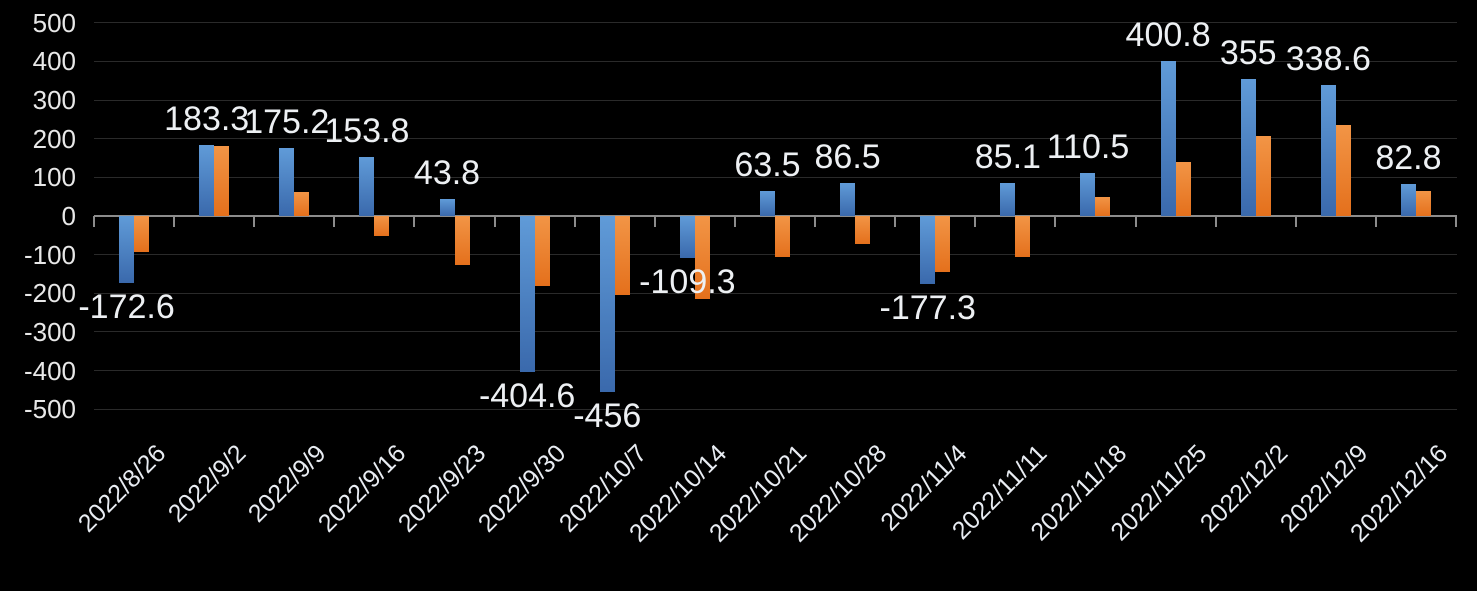 This screenshot has height=591, width=1477. I want to click on value-label: 175.2, so click(287, 122).